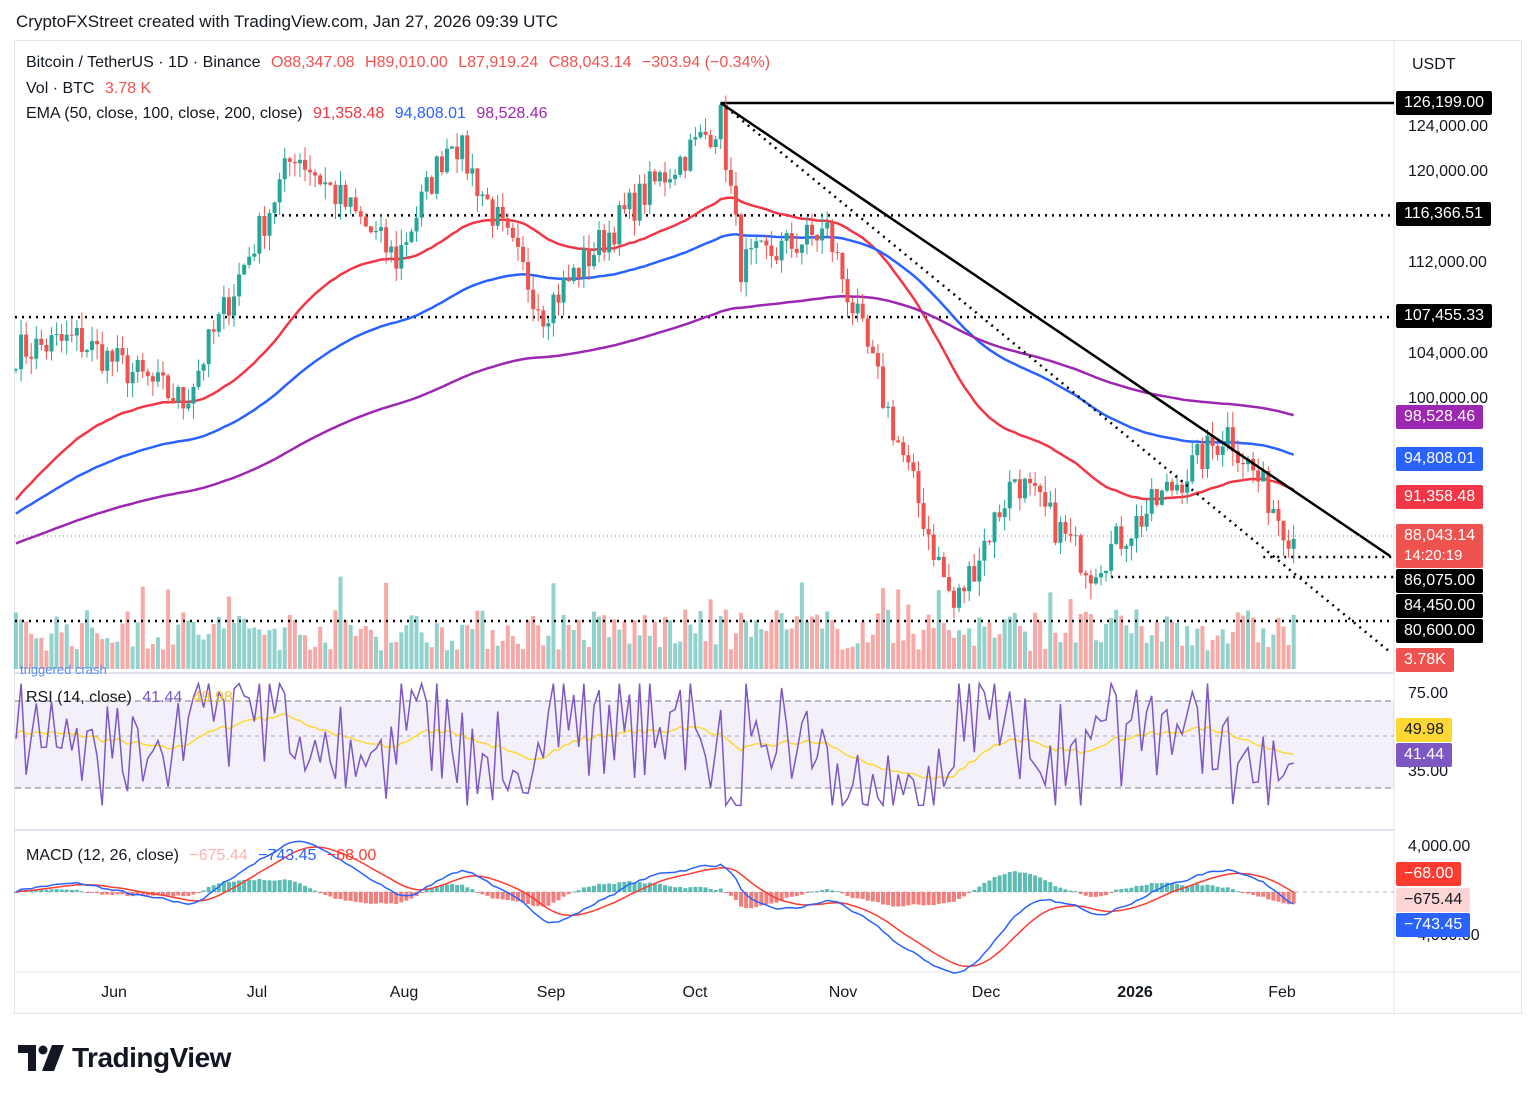  Describe the element at coordinates (351, 855) in the screenshot. I see `macd-signal-value: −68.00` at that location.